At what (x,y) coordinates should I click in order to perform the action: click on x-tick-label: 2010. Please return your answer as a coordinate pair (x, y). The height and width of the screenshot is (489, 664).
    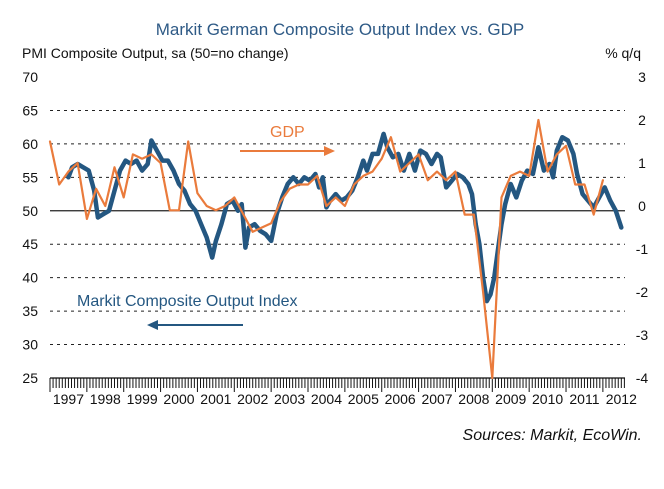
    Looking at the image, I should click on (547, 399).